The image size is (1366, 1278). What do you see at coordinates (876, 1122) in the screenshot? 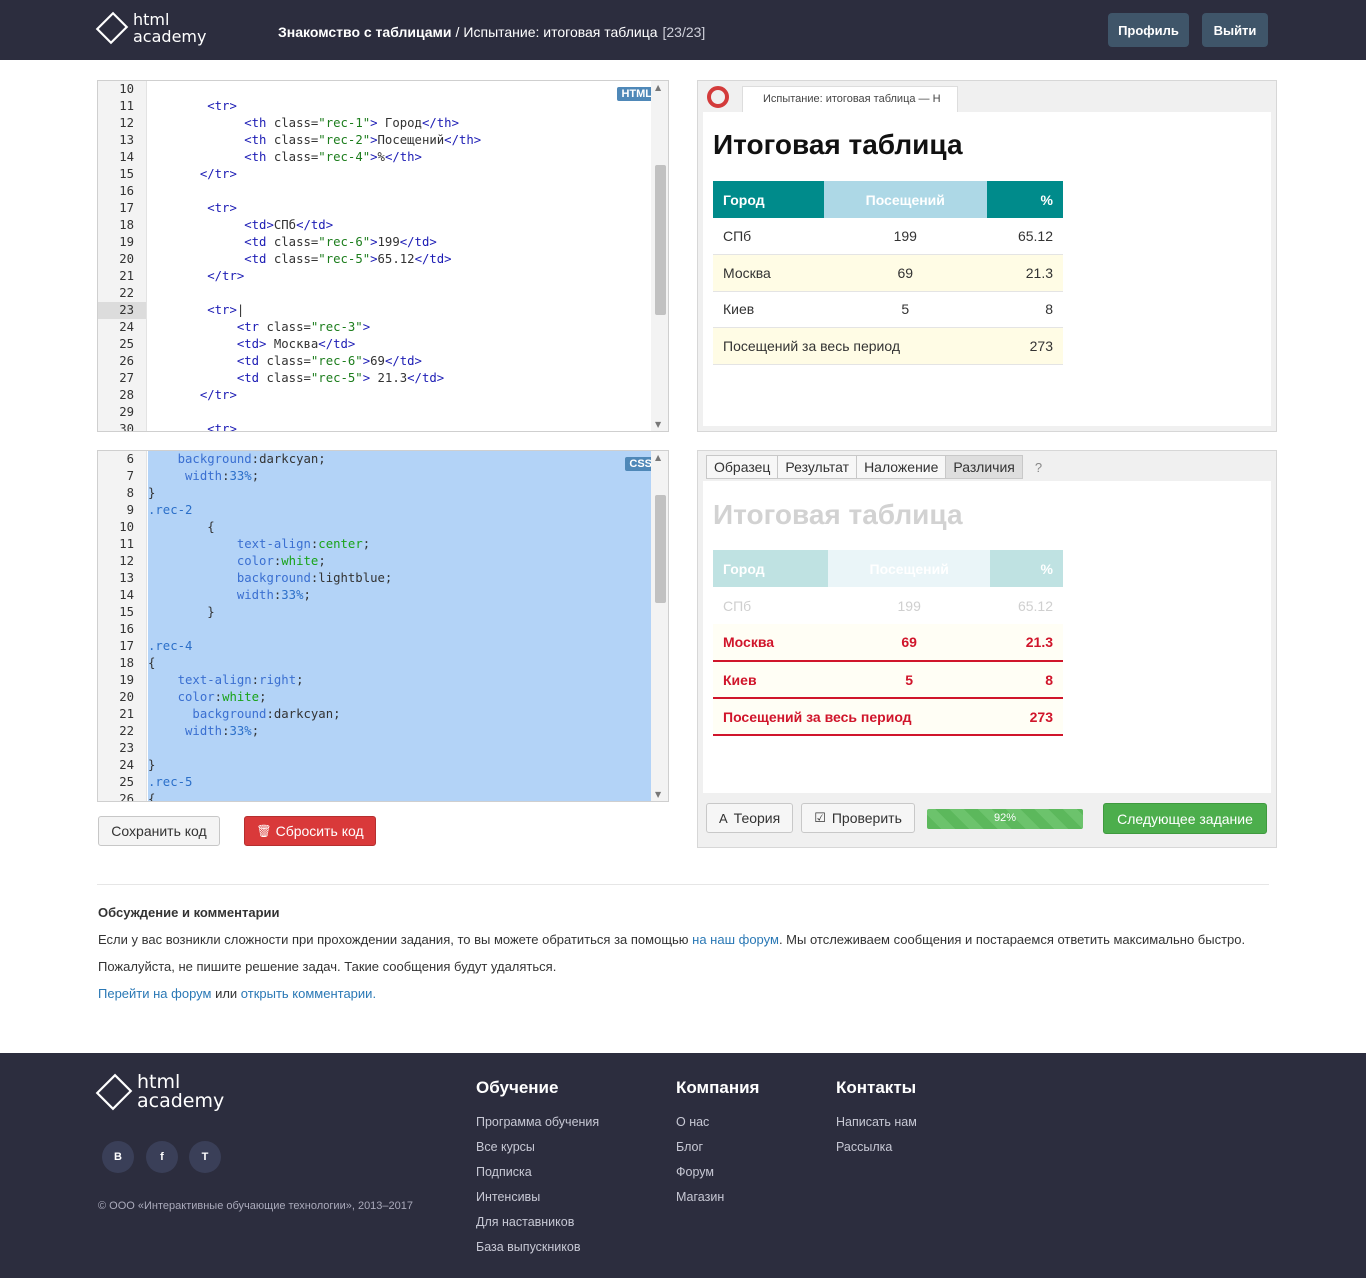
I see `footer-link: Написать нам` at bounding box center [876, 1122].